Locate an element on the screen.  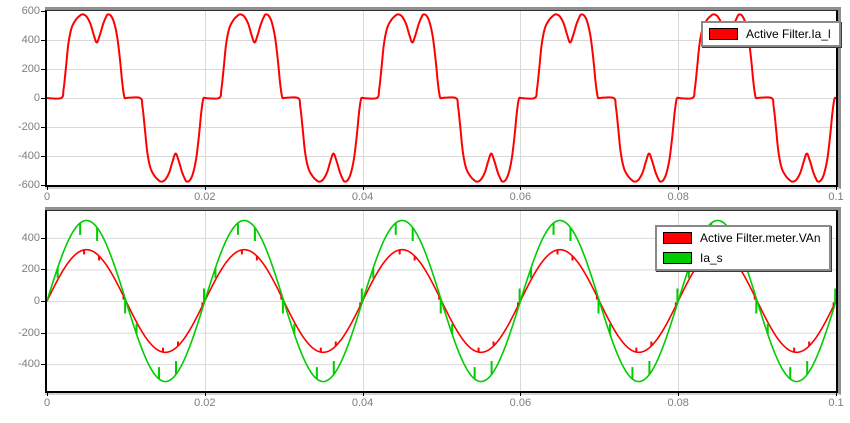
legend-entry: Ia_s is located at coordinates (742, 258).